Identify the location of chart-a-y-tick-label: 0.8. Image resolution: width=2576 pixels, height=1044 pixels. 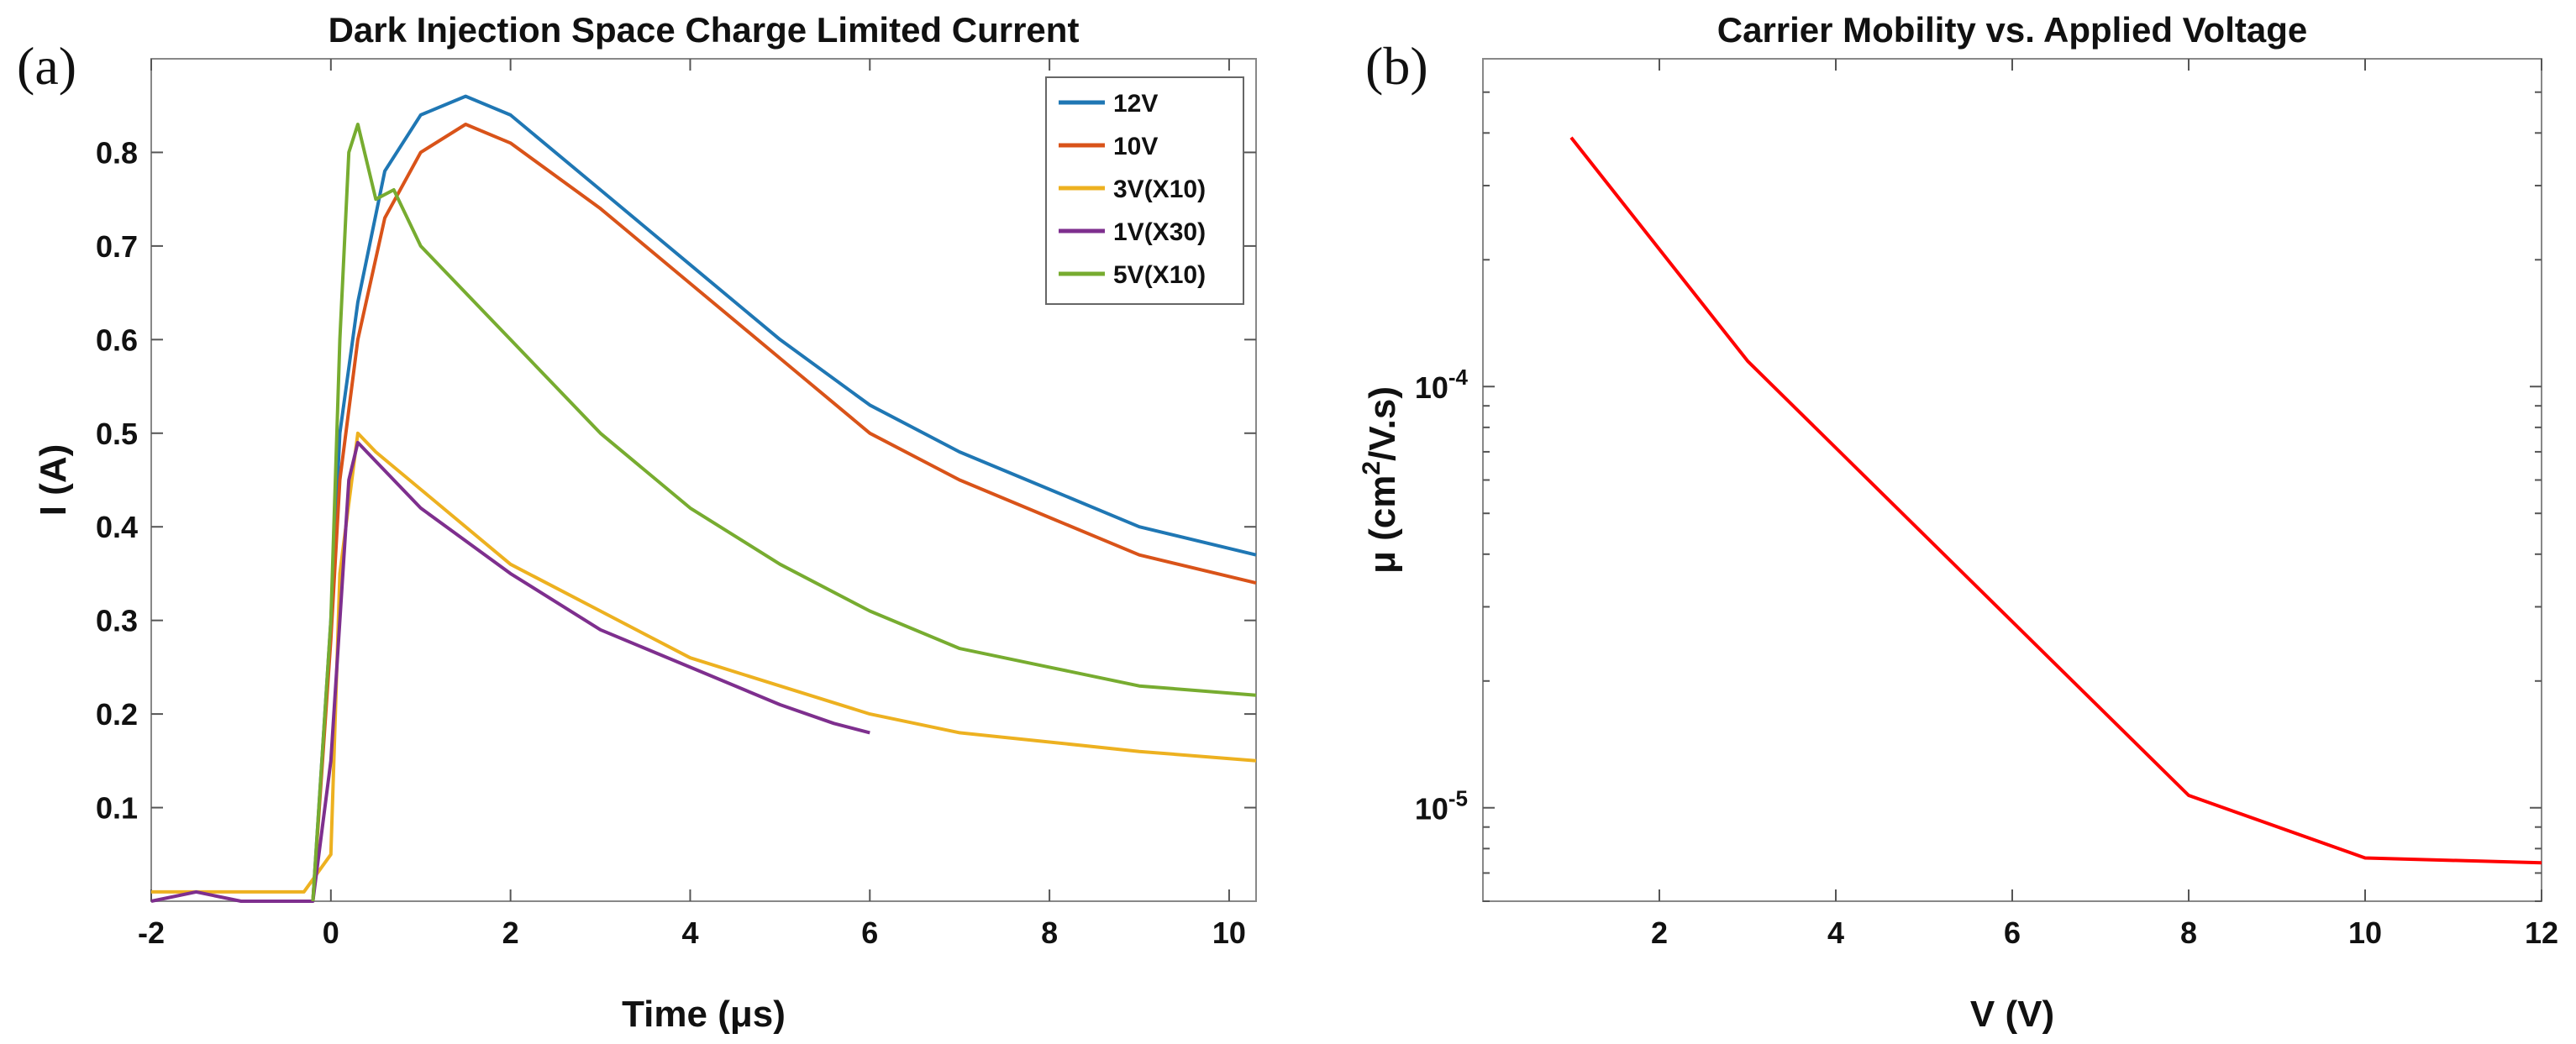
(117, 152).